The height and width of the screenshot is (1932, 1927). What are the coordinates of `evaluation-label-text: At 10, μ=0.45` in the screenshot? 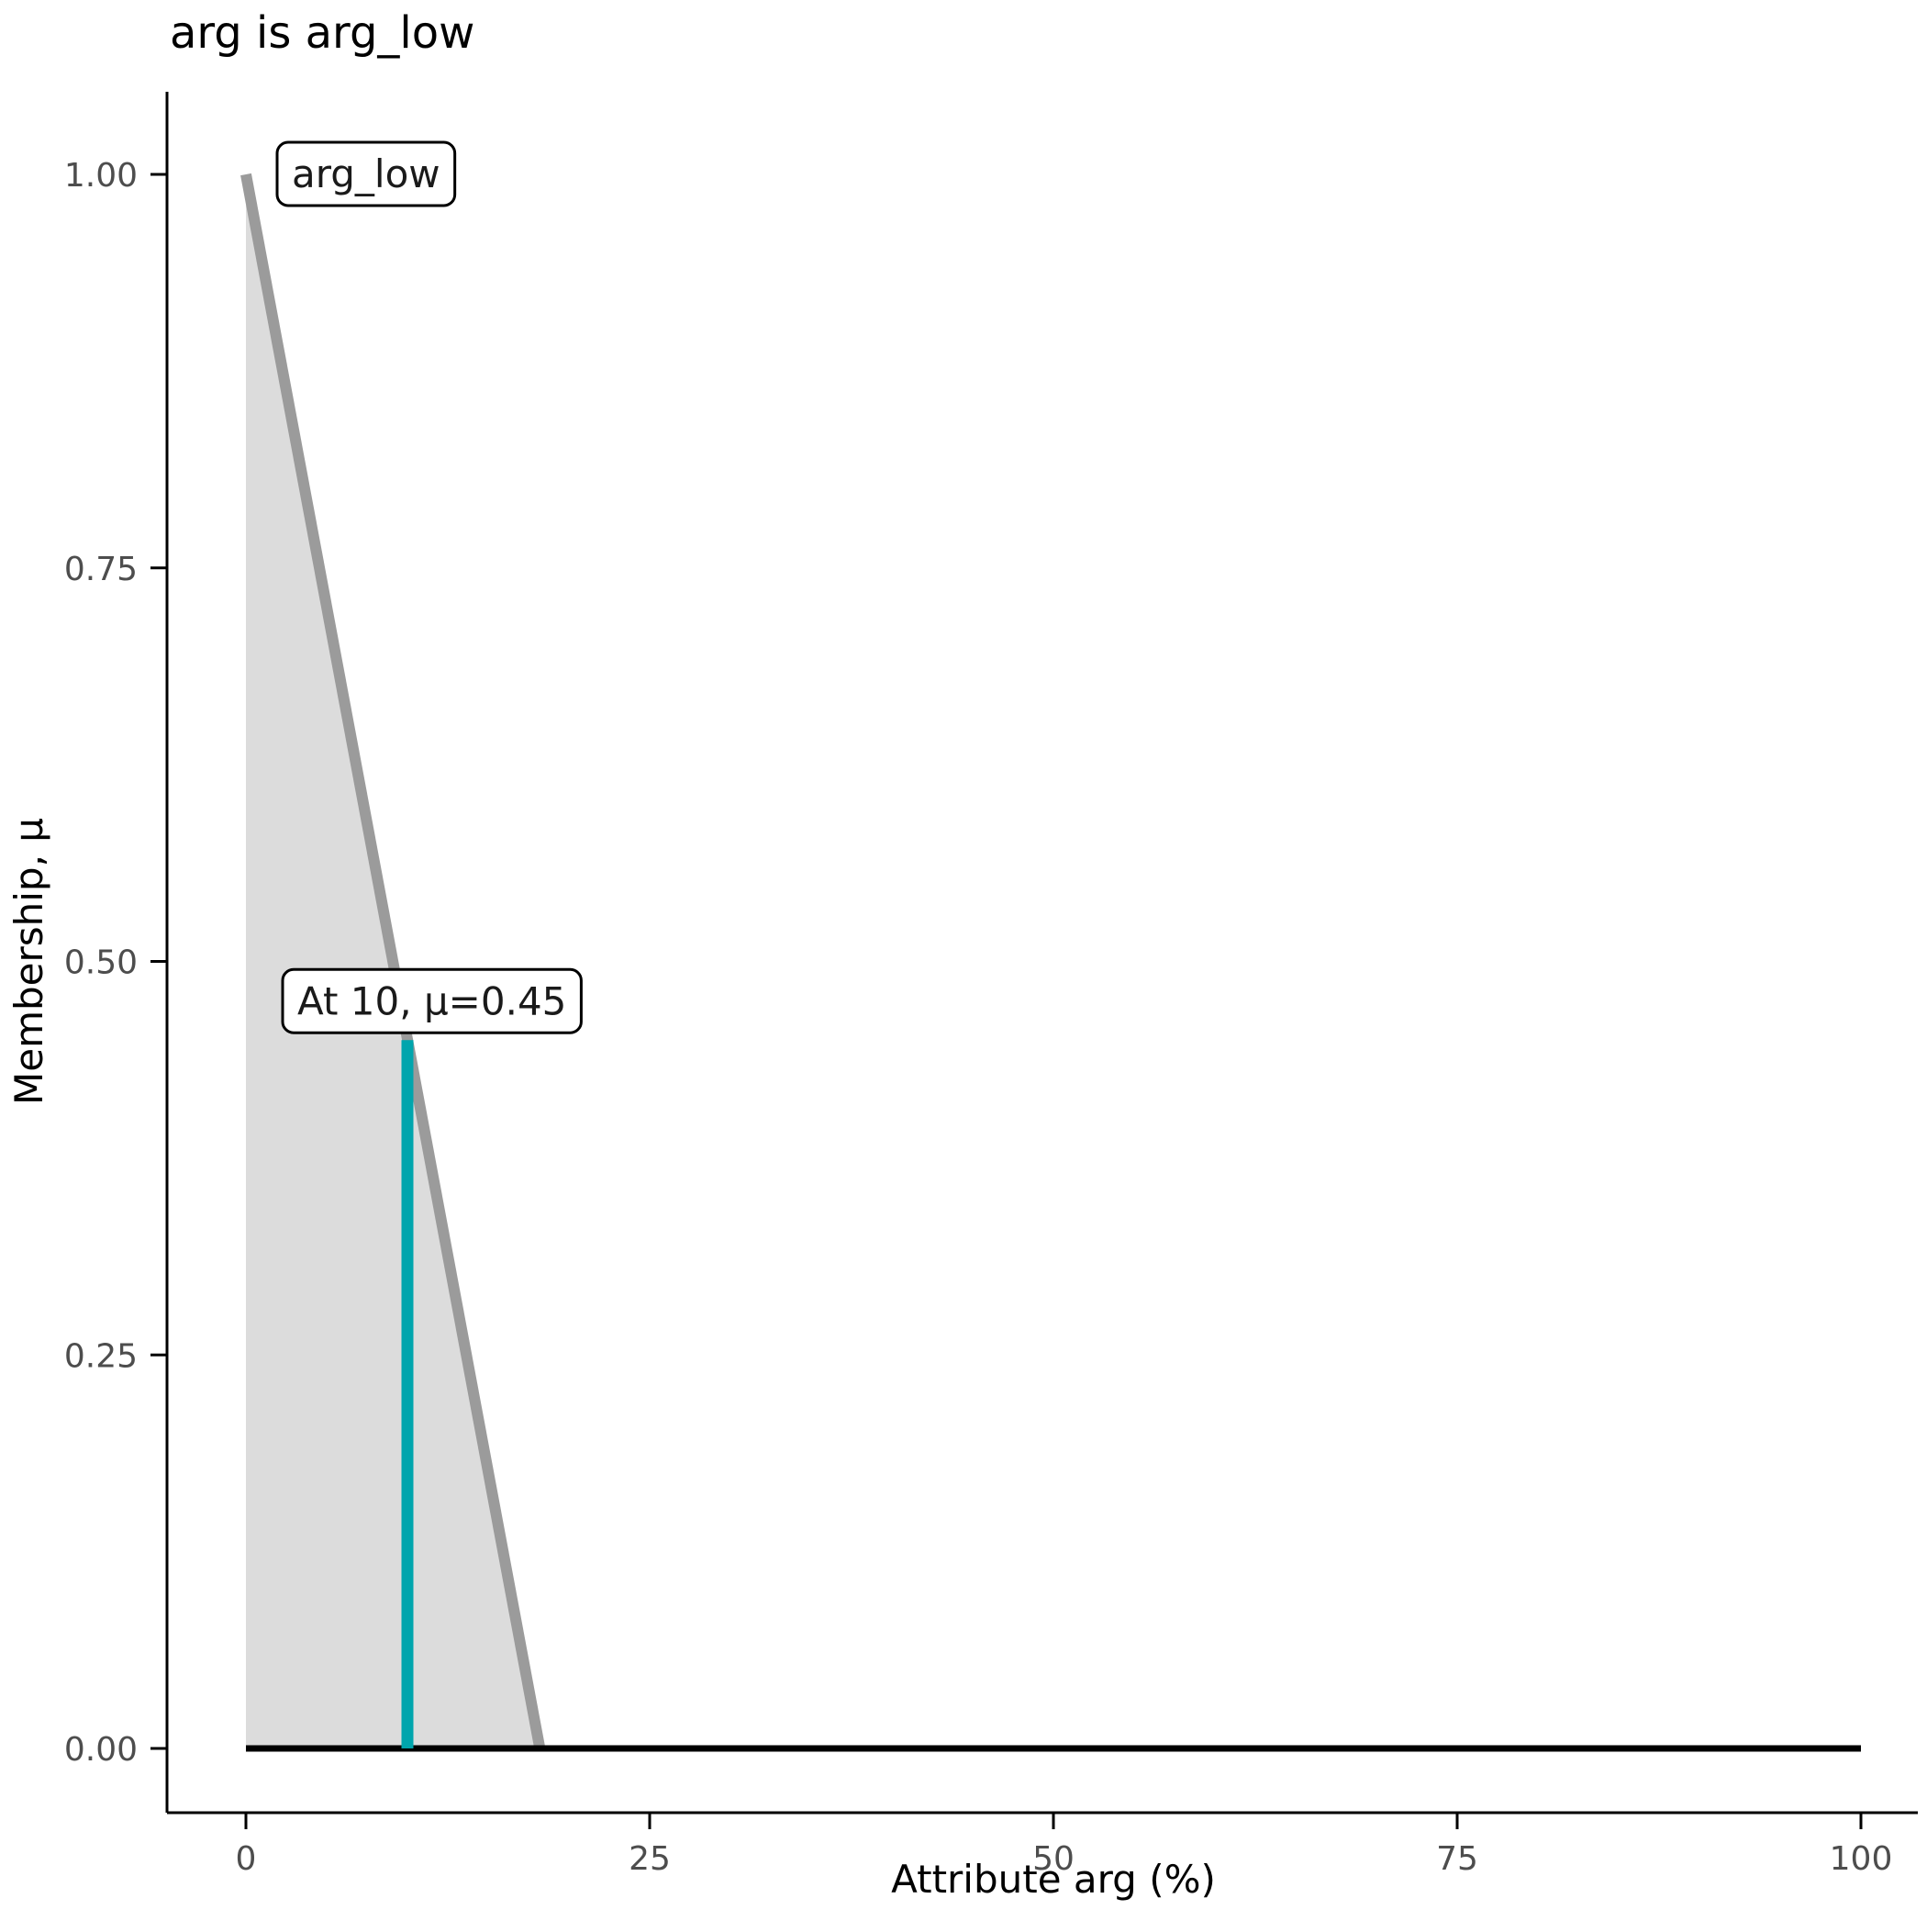 It's located at (431, 1000).